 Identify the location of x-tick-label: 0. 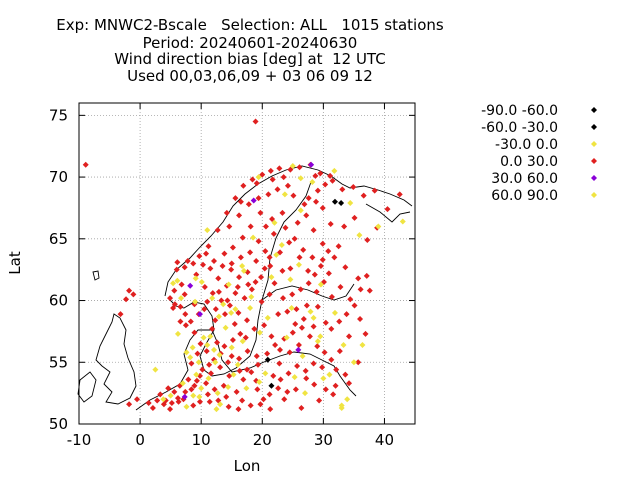
(140, 440).